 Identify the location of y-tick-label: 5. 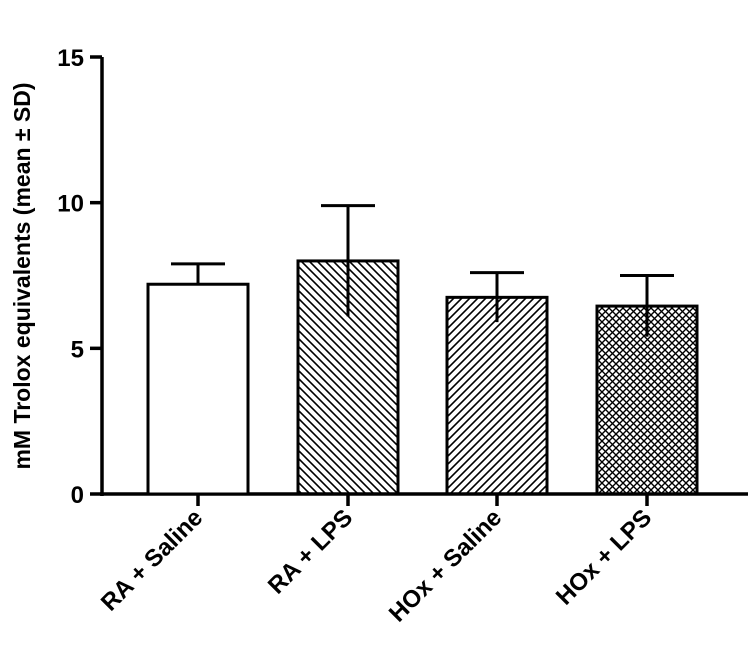
(77, 349).